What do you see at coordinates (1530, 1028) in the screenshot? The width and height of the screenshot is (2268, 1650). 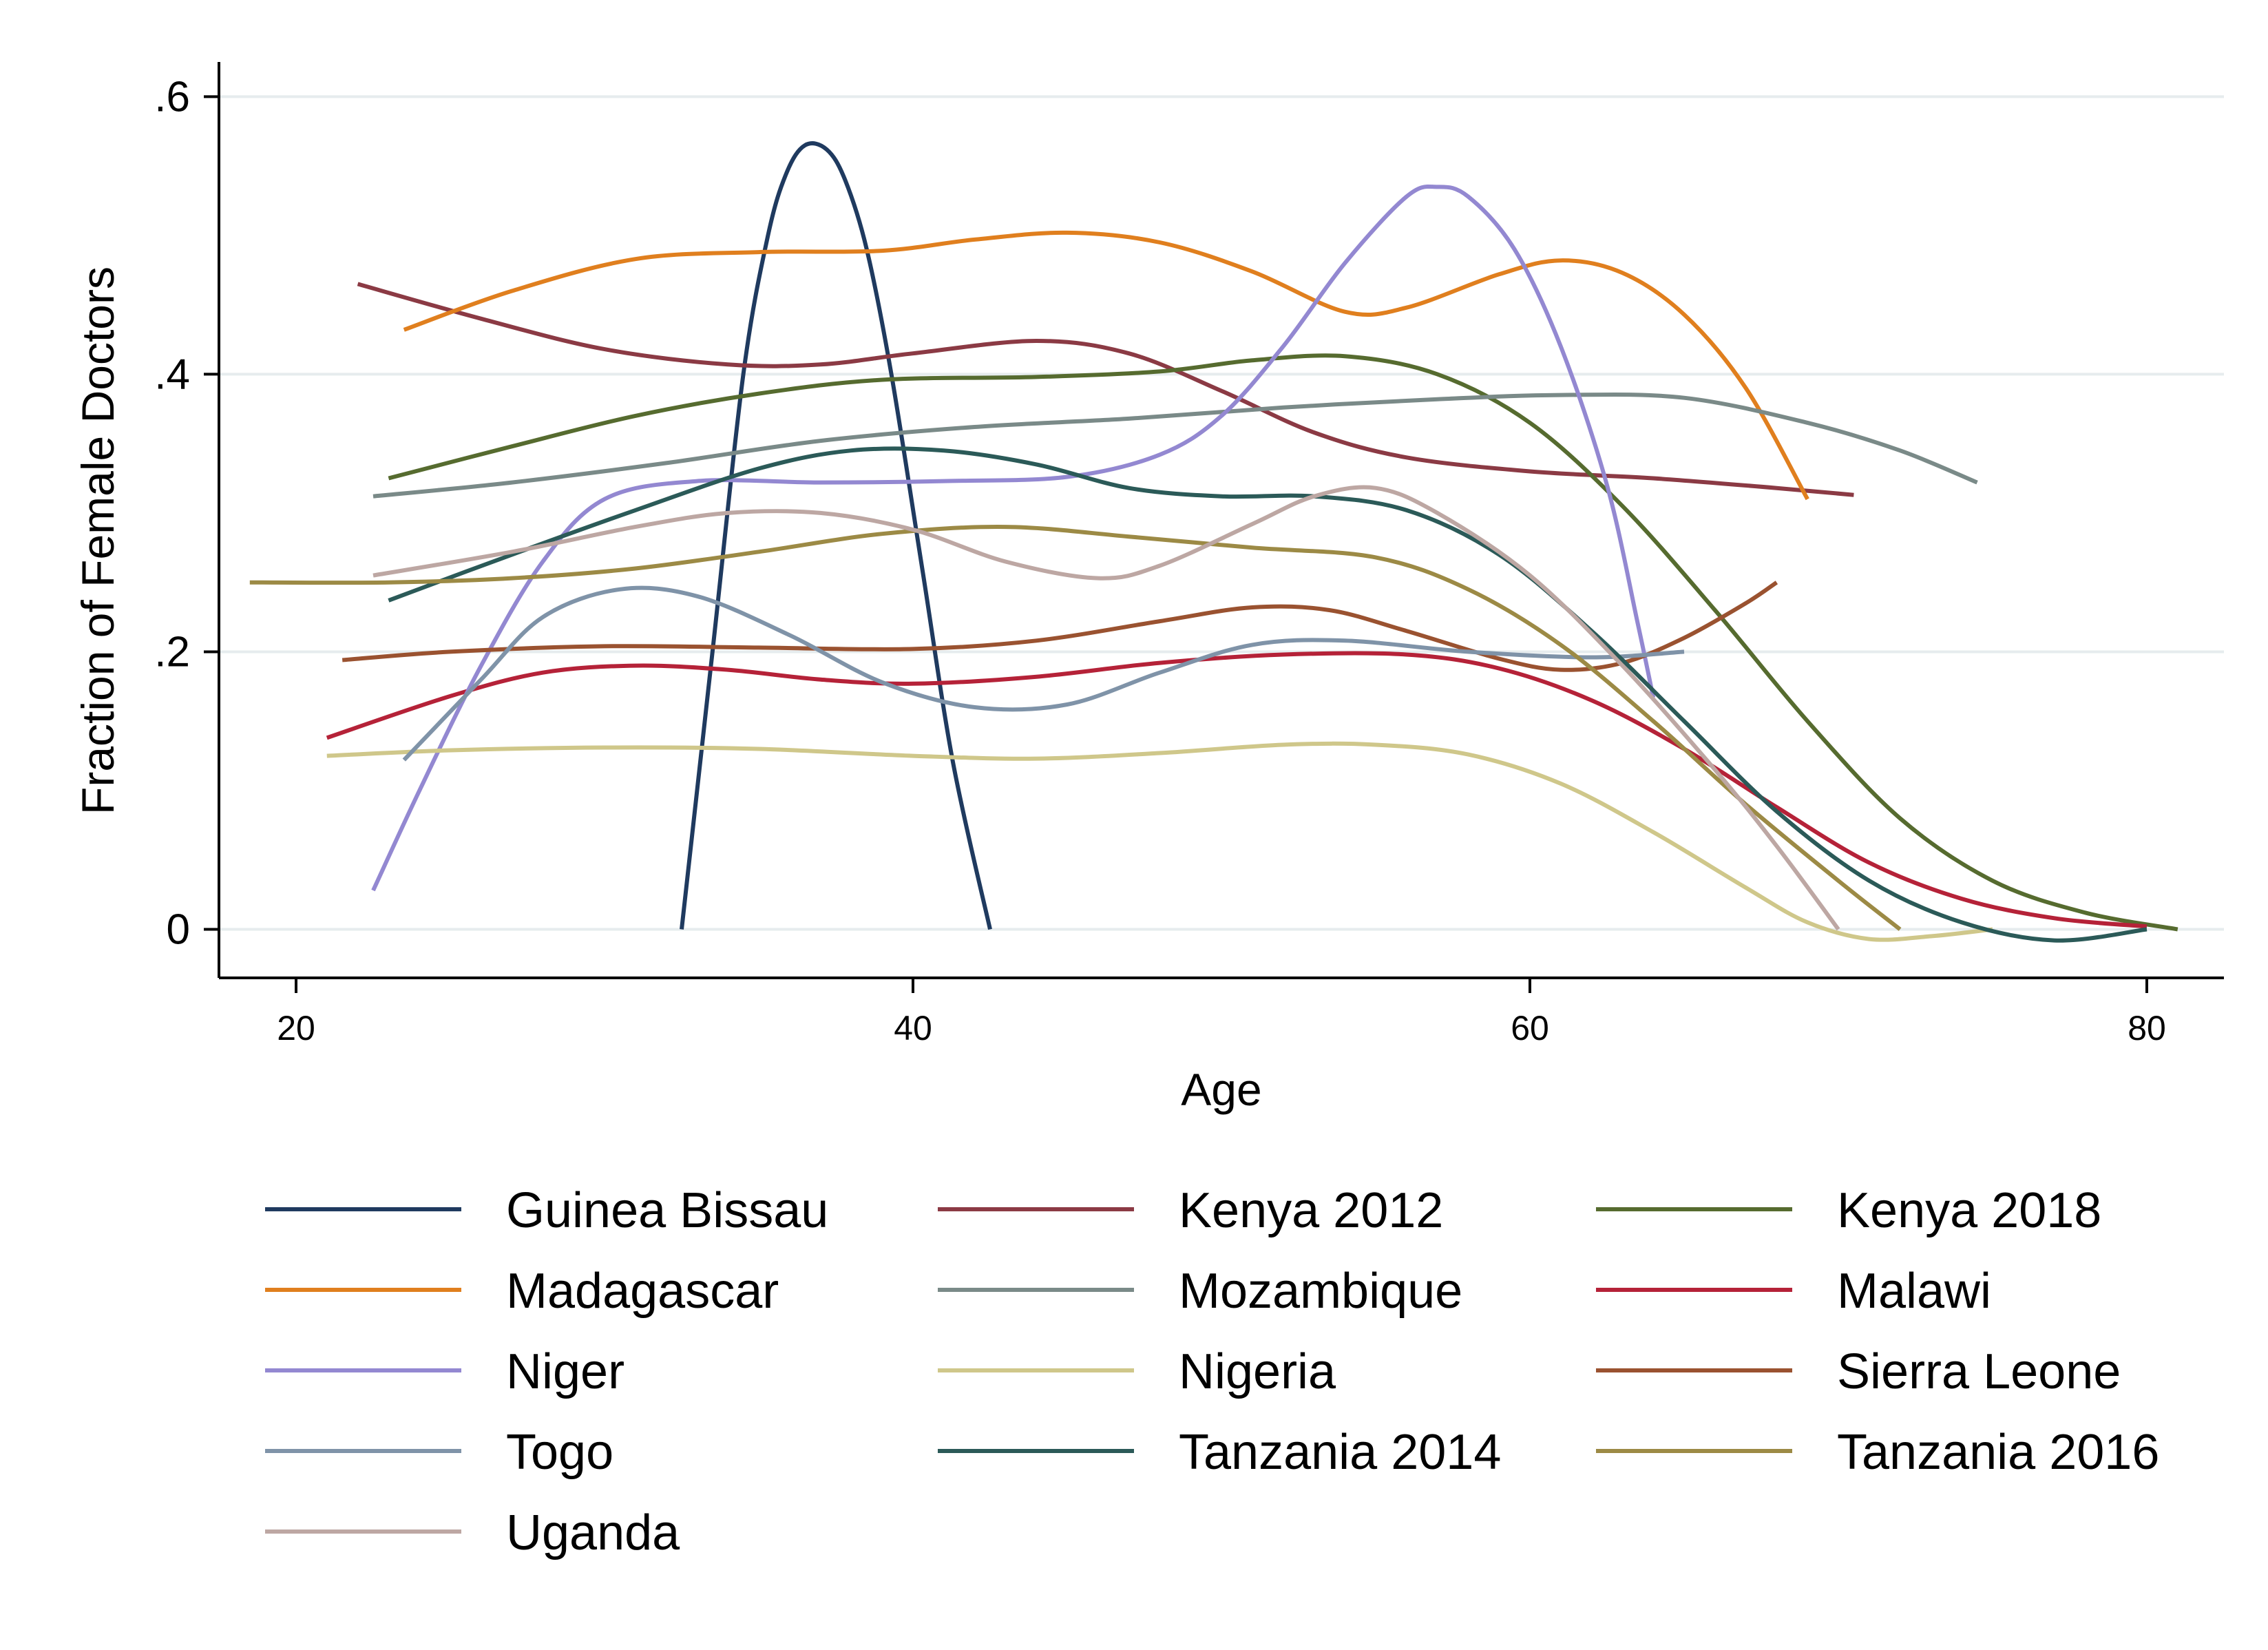 I see `x-tick-label: 60` at bounding box center [1530, 1028].